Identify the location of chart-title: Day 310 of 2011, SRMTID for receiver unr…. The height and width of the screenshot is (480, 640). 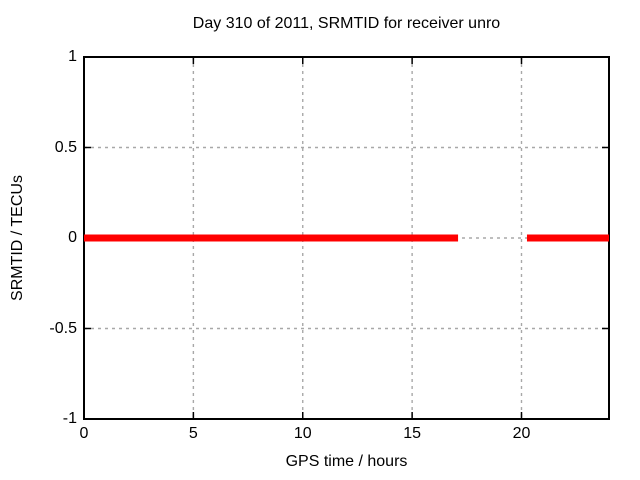
(346, 23).